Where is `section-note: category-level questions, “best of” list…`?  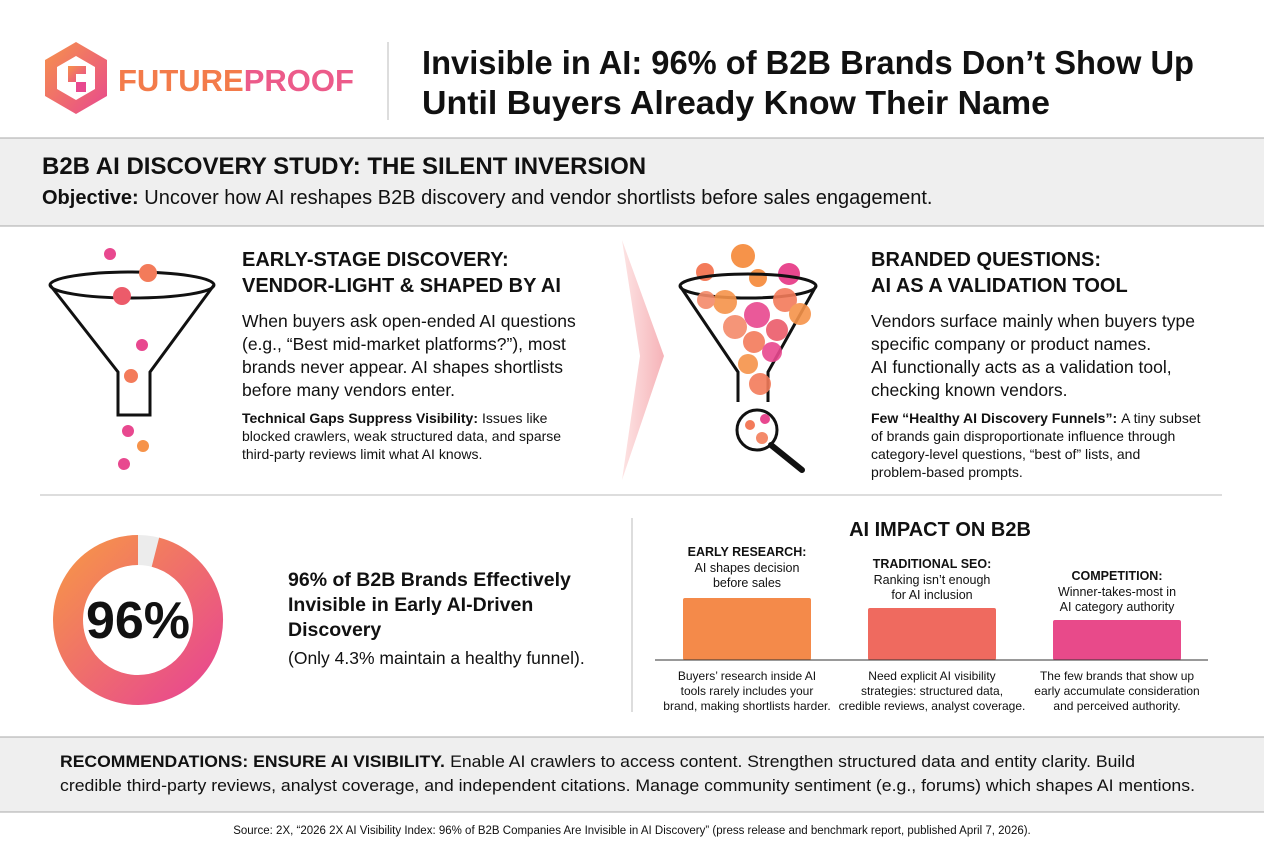 section-note: category-level questions, “best of” list… is located at coordinates (1005, 454).